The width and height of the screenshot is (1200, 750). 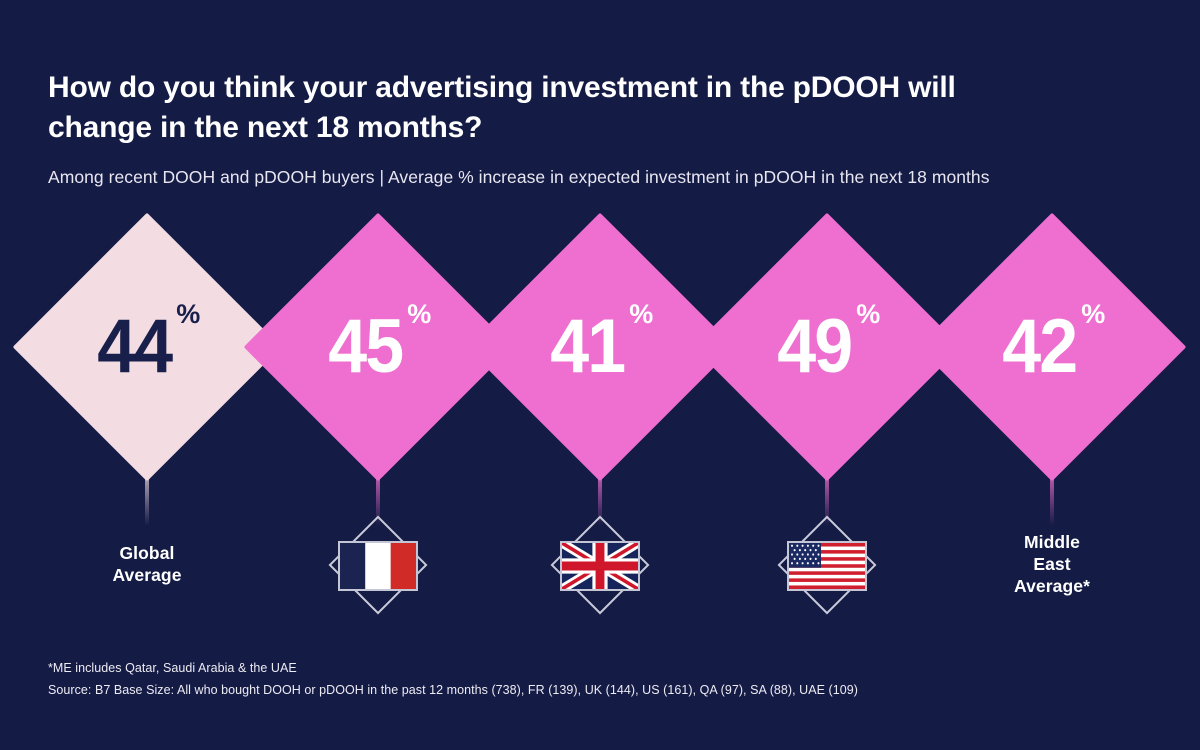 I want to click on diamond-shape-middle-east: 42%, so click(x=1052, y=347).